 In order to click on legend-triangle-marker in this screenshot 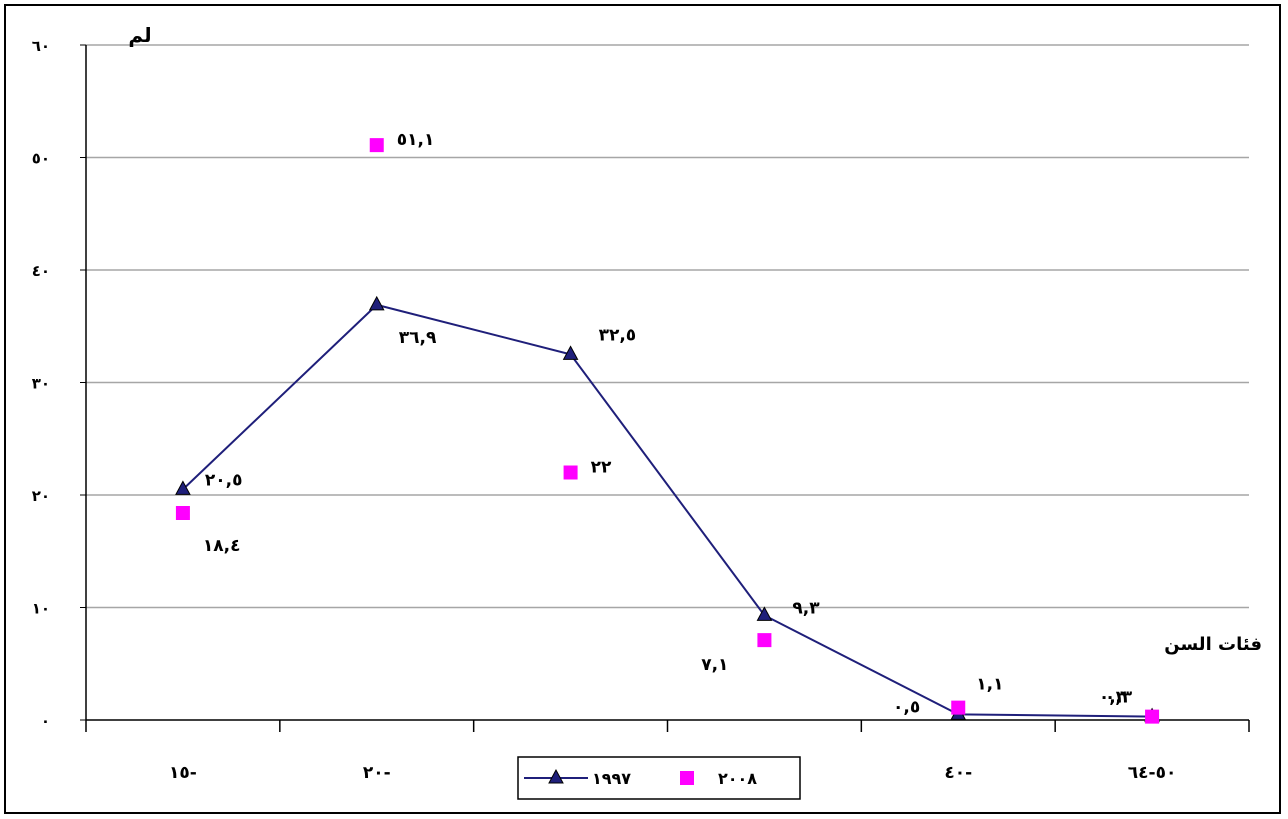, I will do `click(556, 776)`.